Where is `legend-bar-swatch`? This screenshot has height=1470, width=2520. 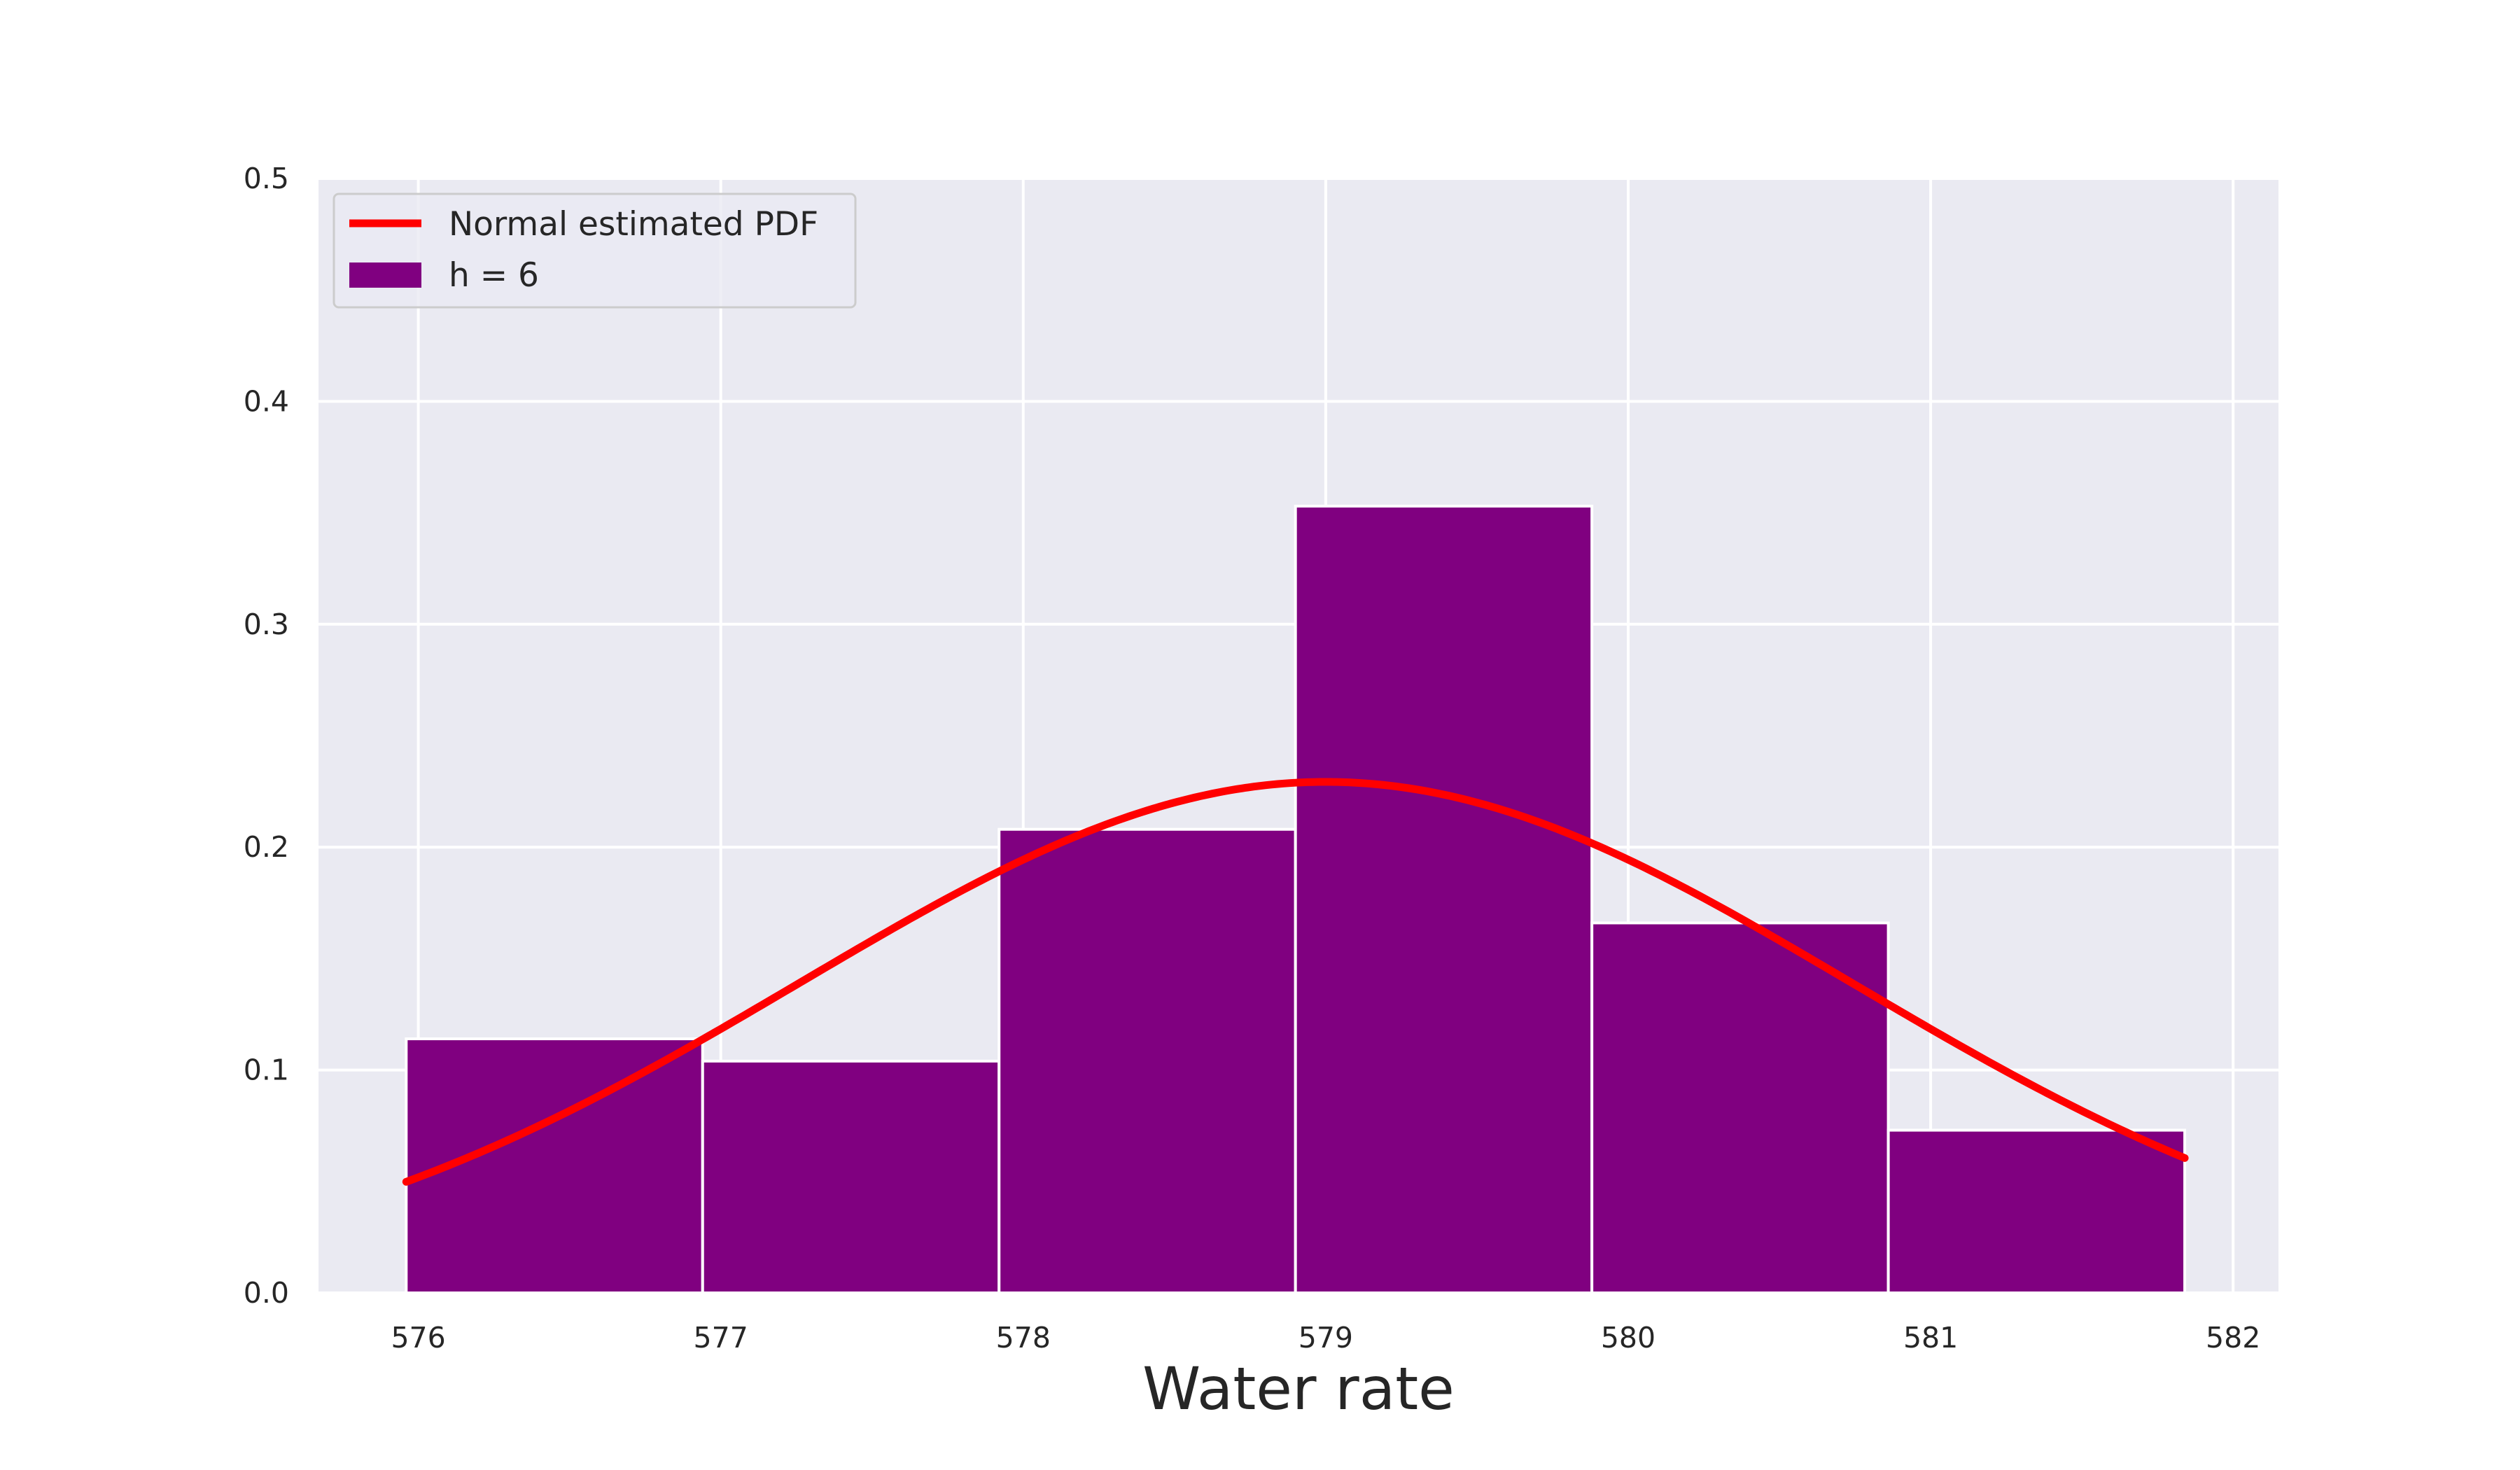 legend-bar-swatch is located at coordinates (385, 275).